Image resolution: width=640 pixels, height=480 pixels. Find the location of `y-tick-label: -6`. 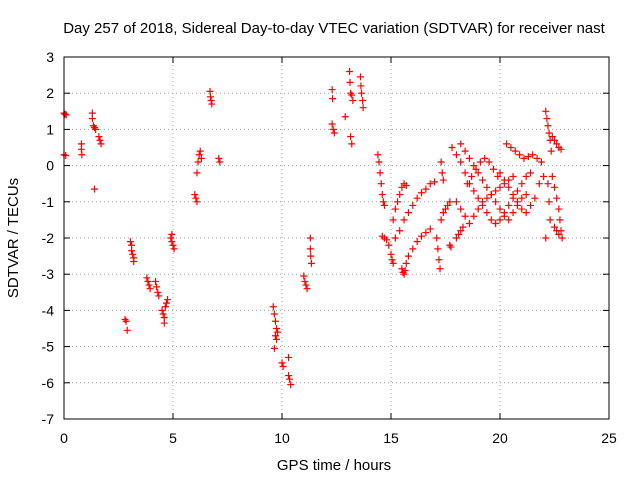

y-tick-label: -6 is located at coordinates (48, 383).